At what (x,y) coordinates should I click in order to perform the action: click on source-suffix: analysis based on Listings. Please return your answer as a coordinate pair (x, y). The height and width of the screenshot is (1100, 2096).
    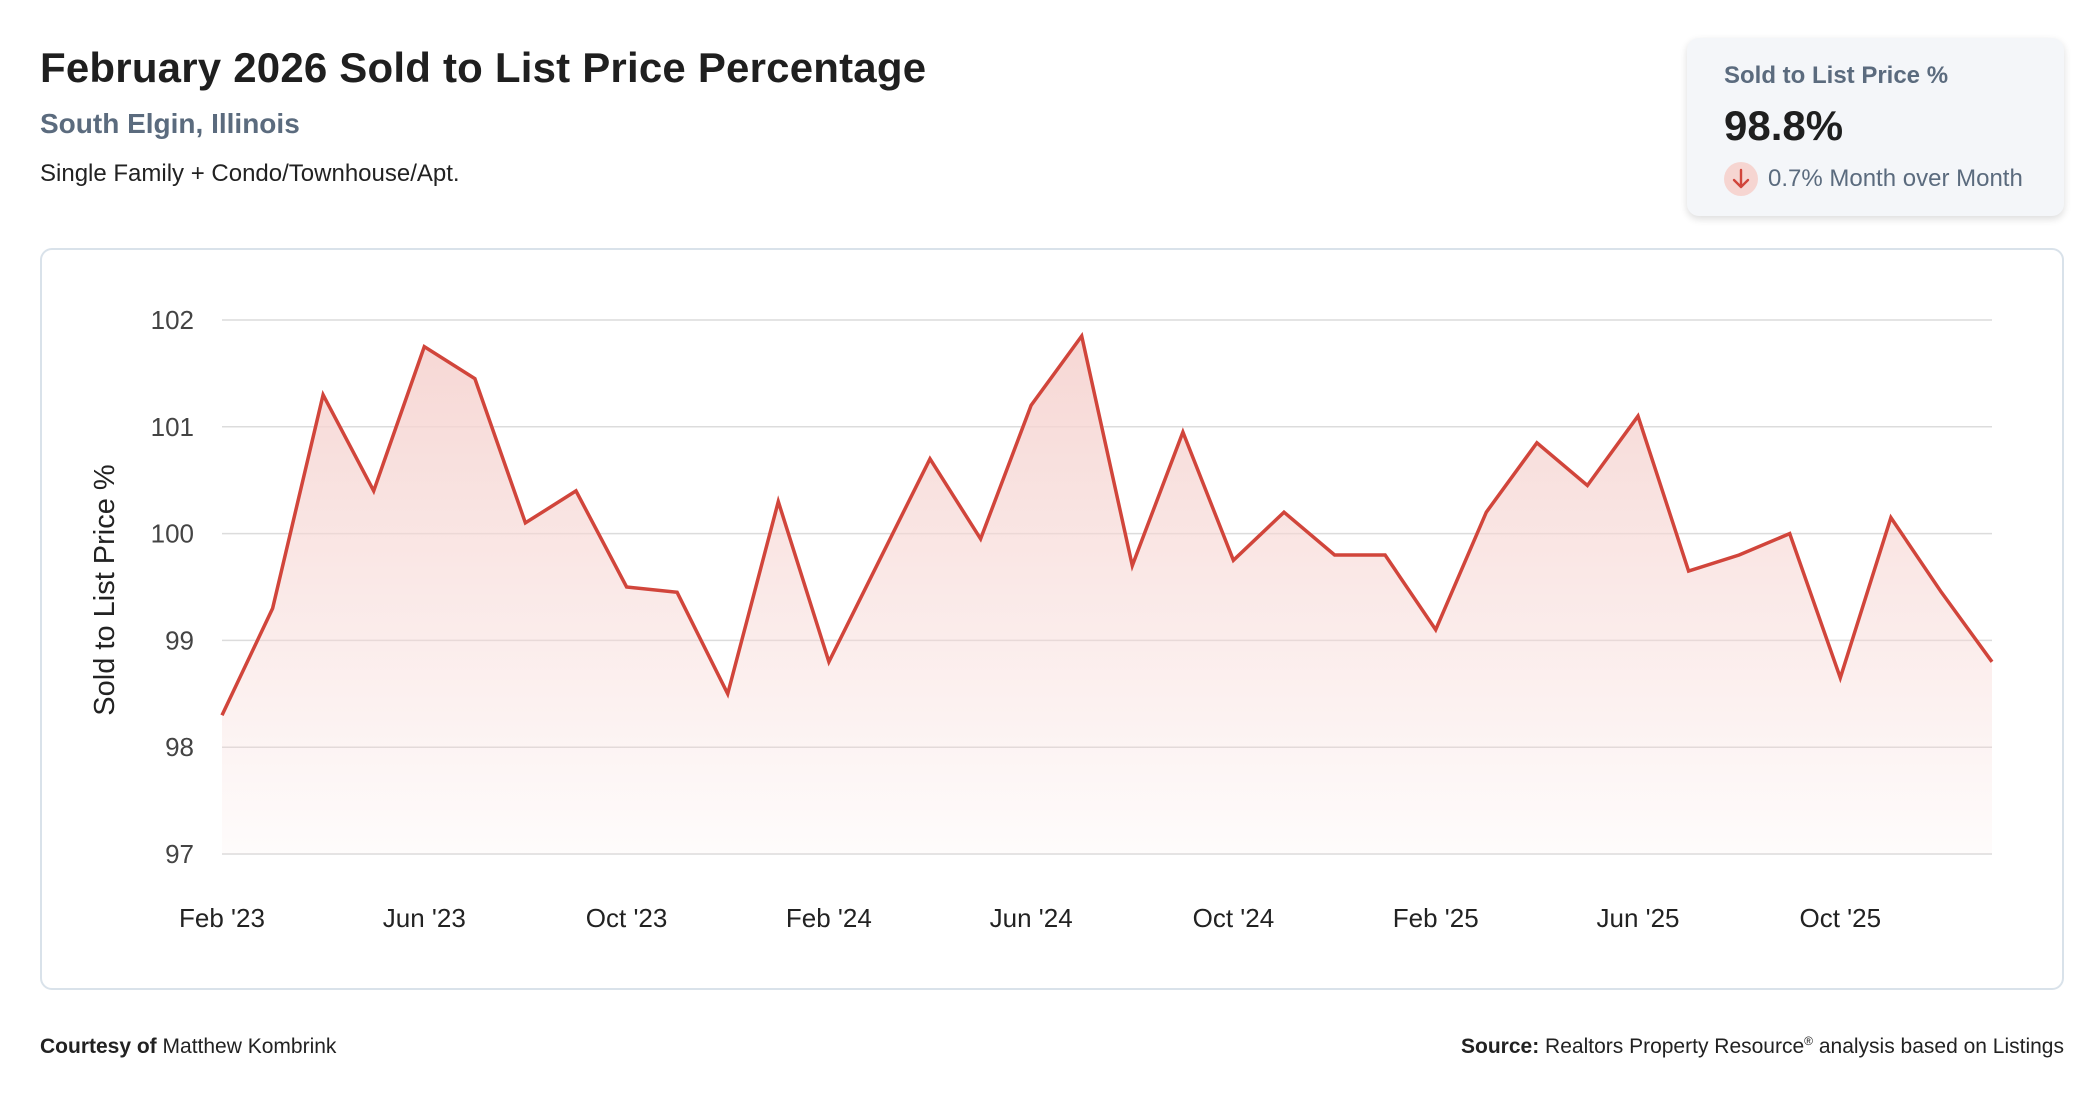
    Looking at the image, I should click on (1938, 1046).